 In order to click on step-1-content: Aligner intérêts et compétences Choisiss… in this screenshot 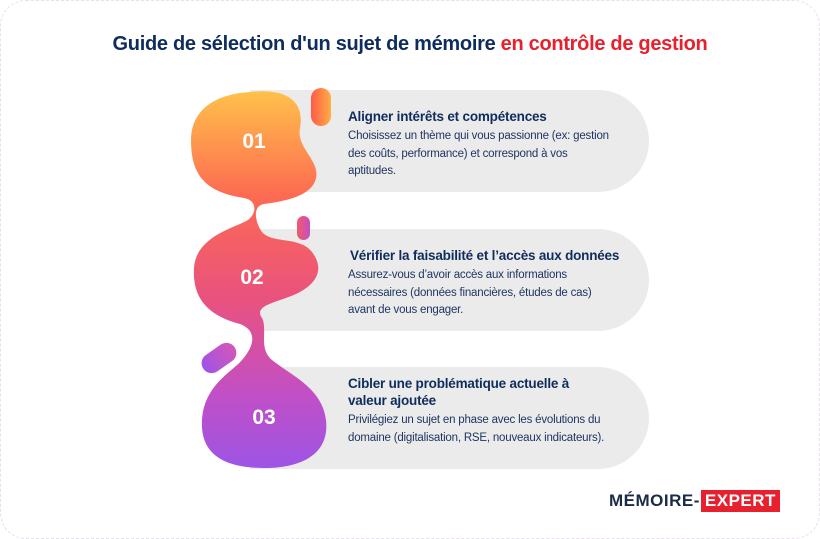, I will do `click(493, 144)`.